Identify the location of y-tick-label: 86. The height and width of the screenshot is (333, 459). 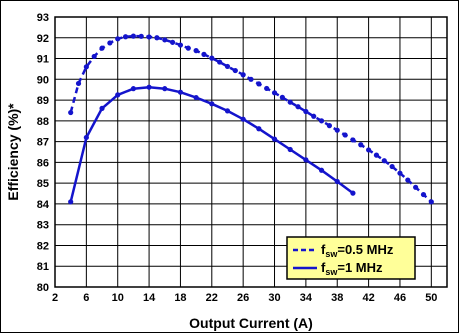
(43, 163).